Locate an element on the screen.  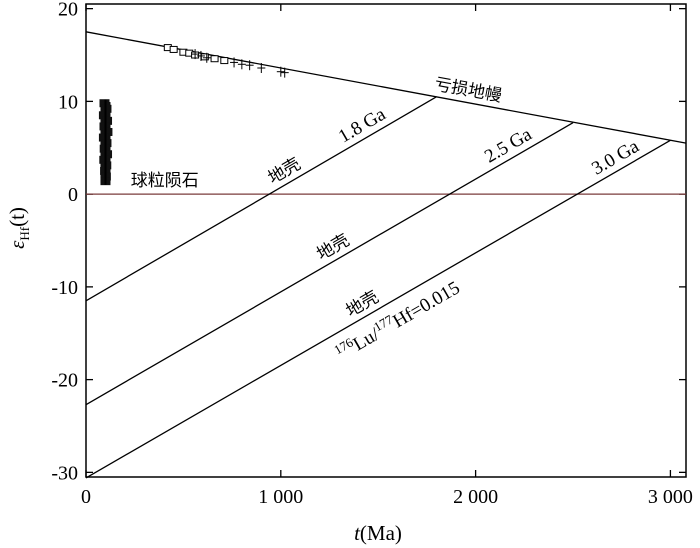
y-tick-label: -20 is located at coordinates (64, 381).